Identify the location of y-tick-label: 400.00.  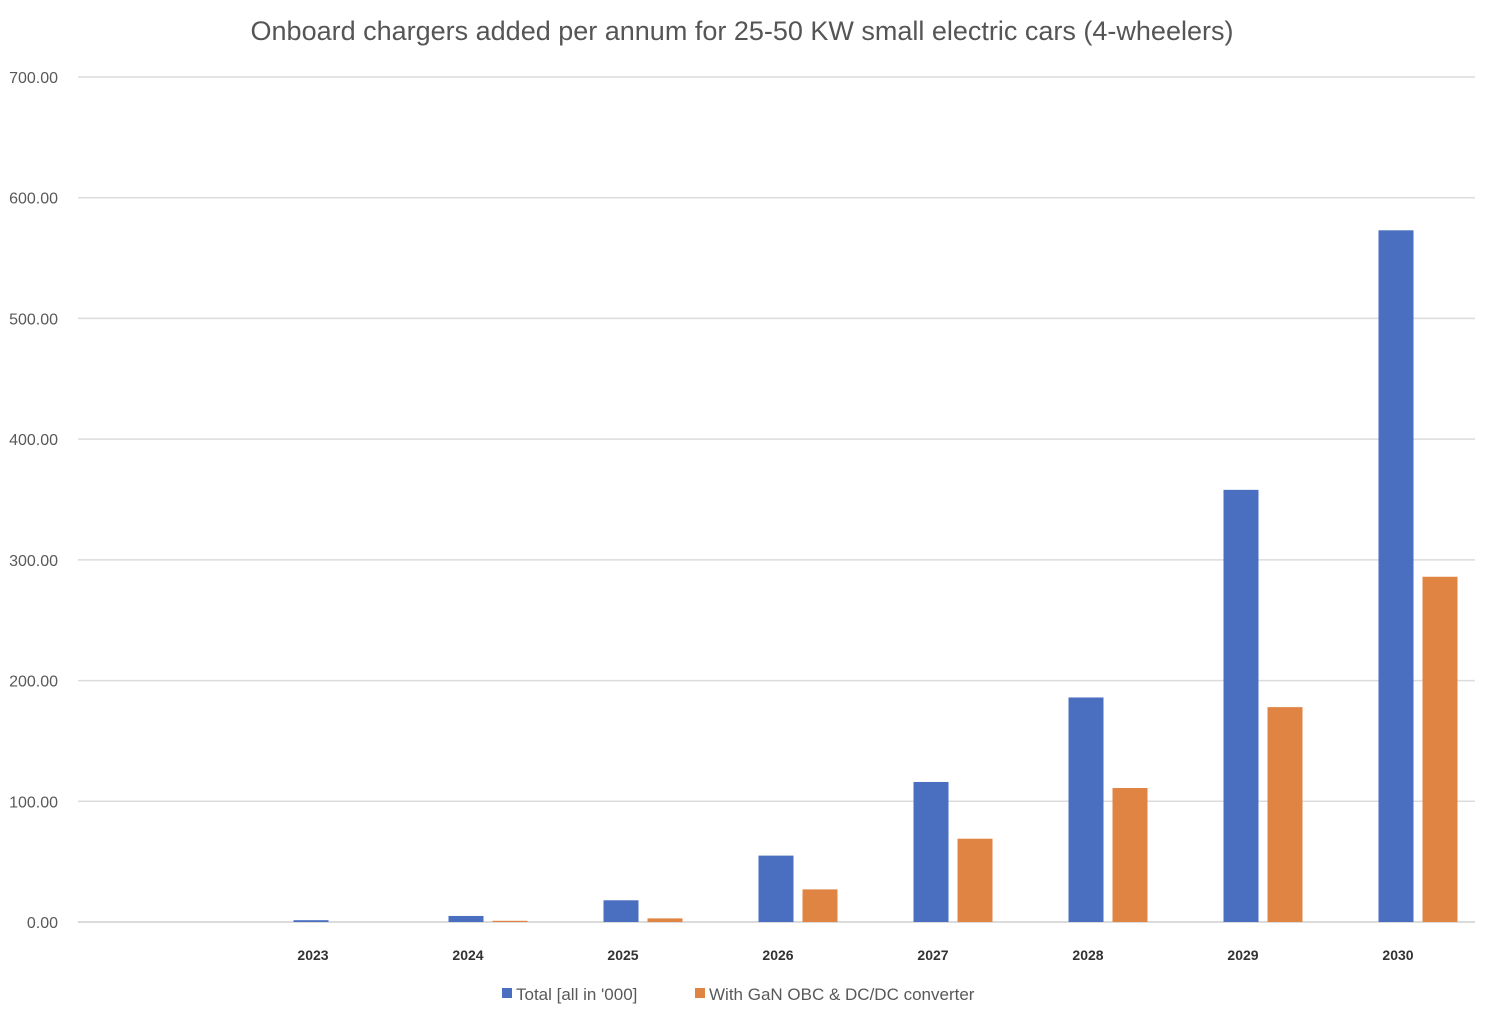
(33, 440).